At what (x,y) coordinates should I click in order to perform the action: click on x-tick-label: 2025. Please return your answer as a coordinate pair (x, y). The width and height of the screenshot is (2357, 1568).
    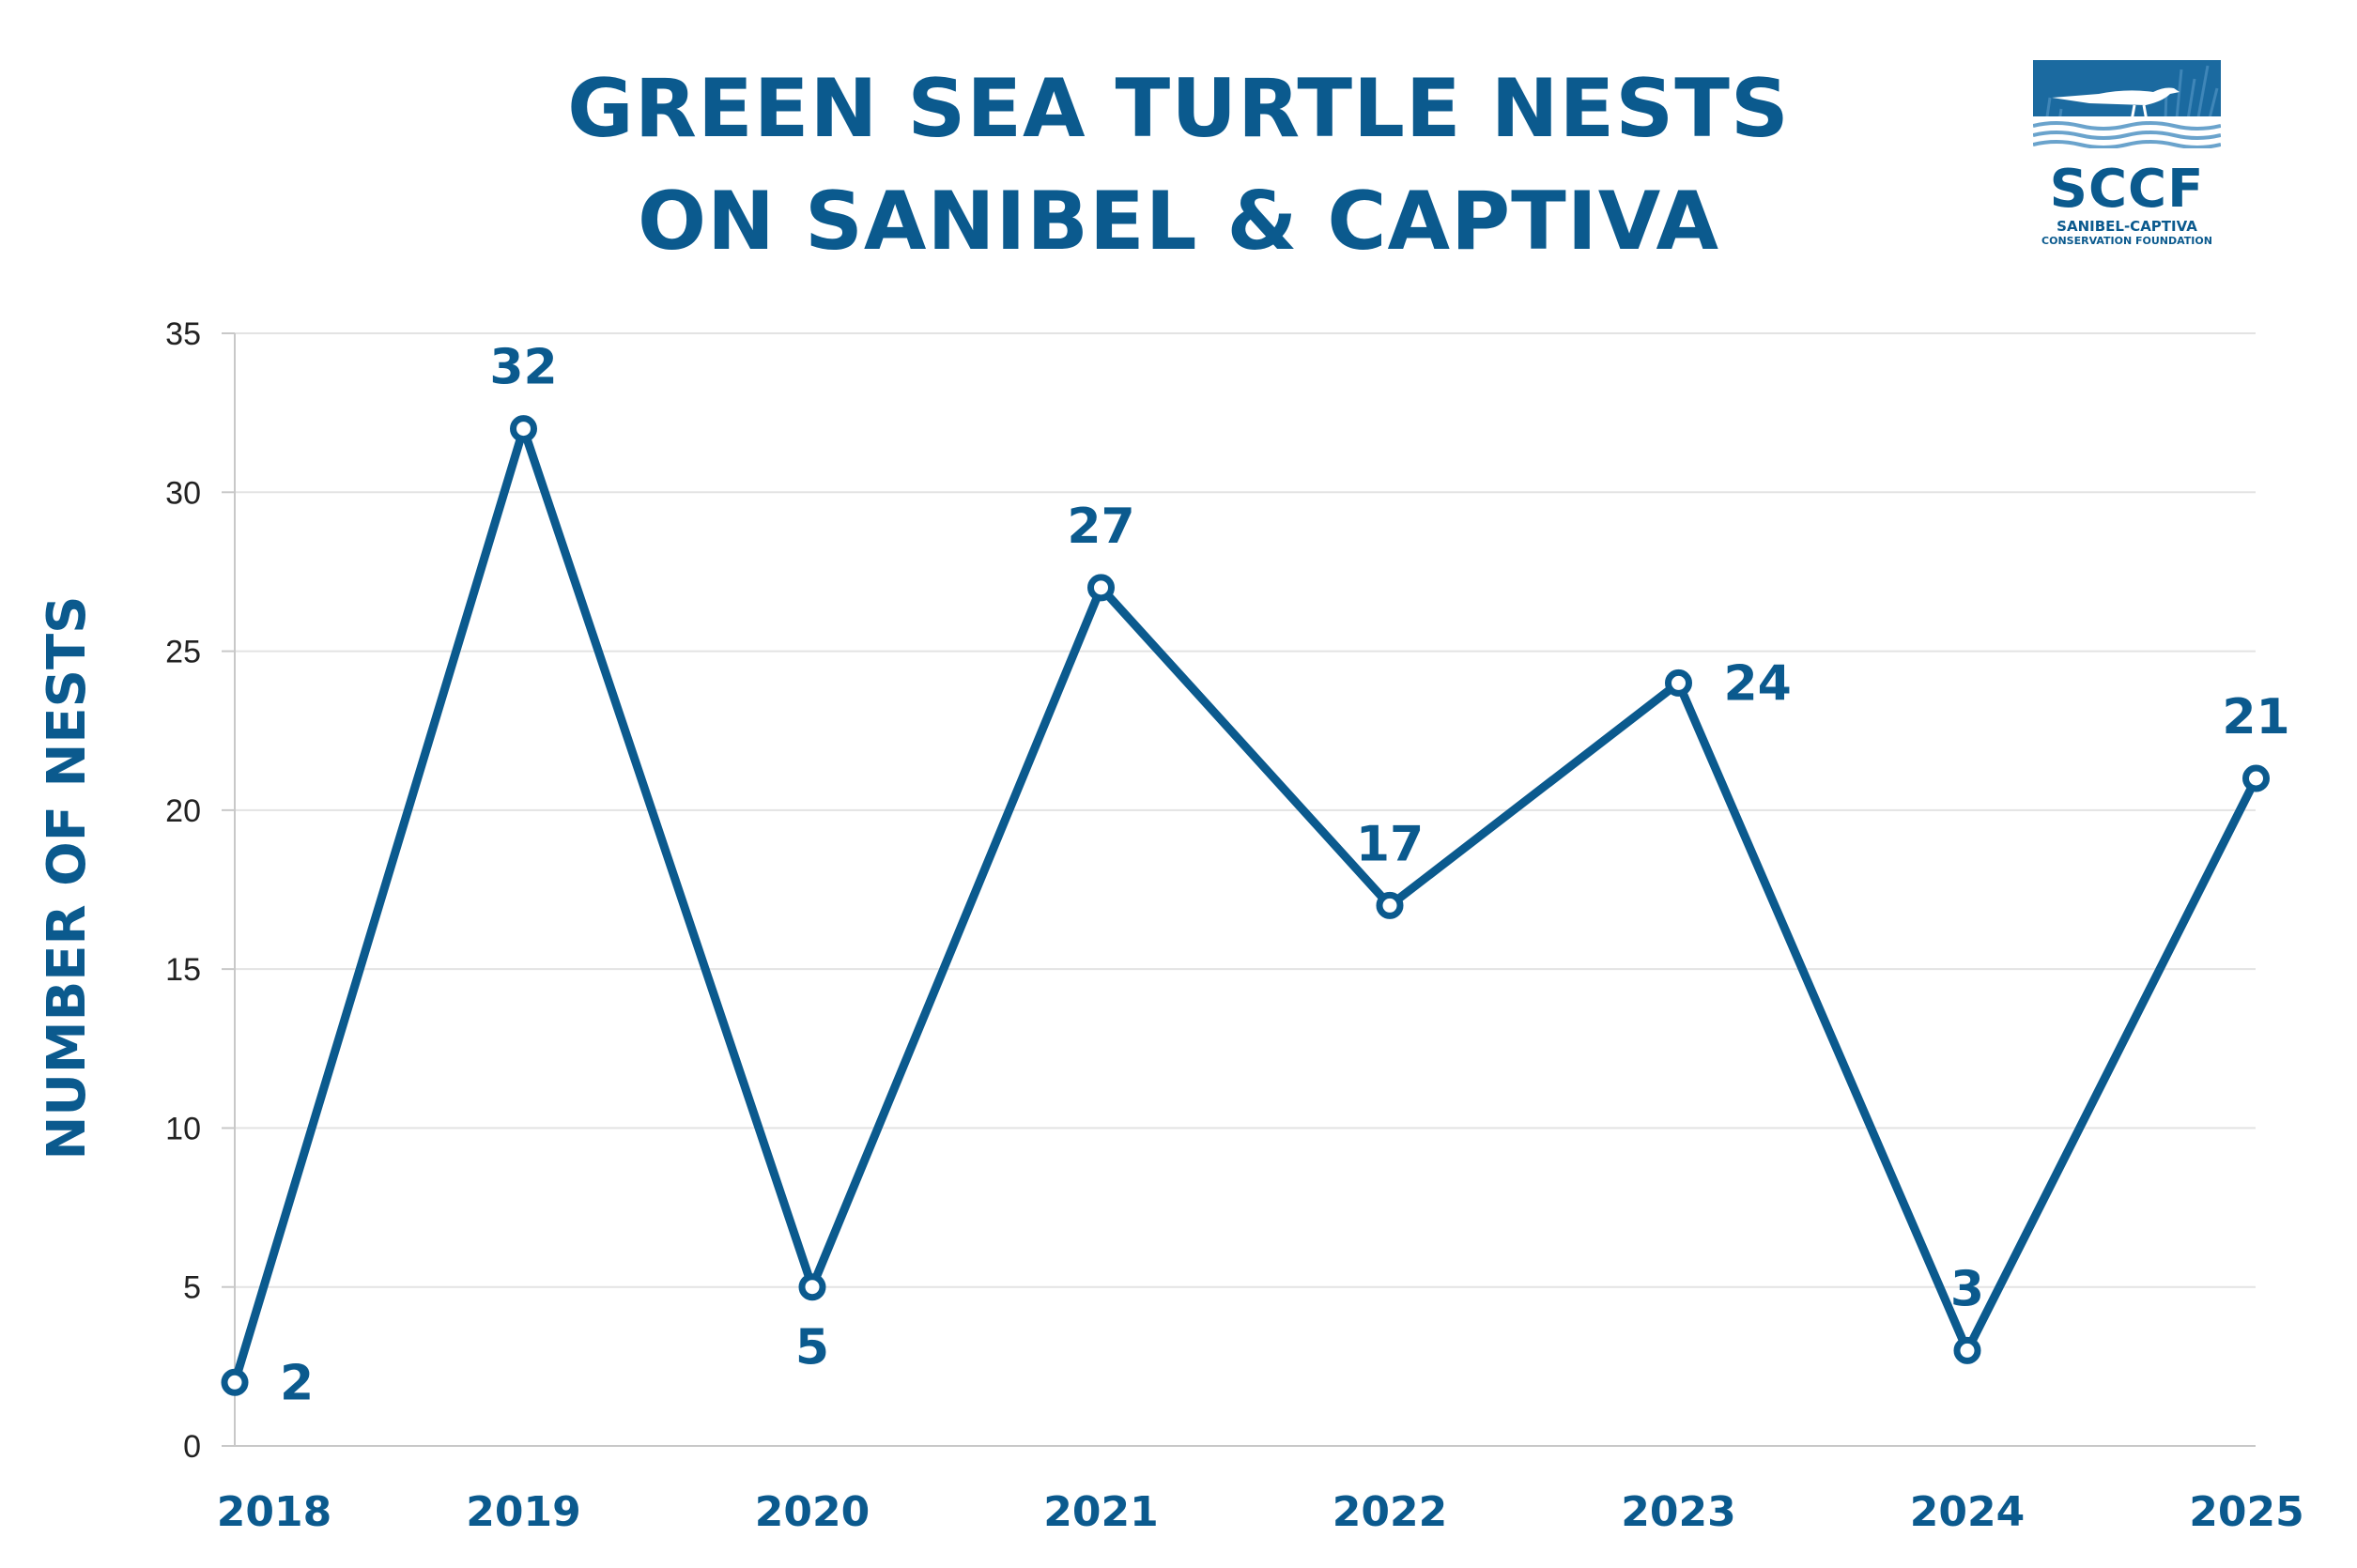
    Looking at the image, I should click on (2246, 1512).